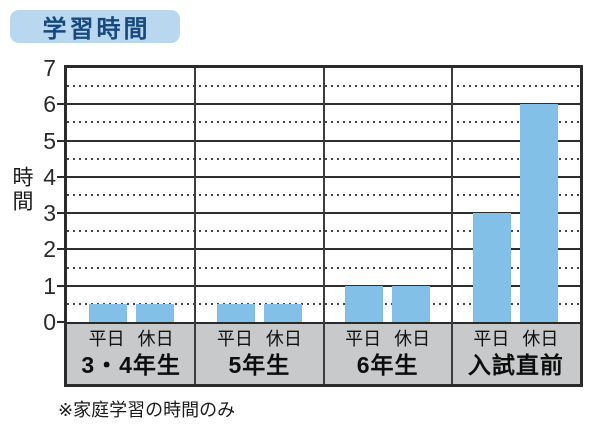  What do you see at coordinates (131, 365) in the screenshot?
I see `category-label: 3・4年生` at bounding box center [131, 365].